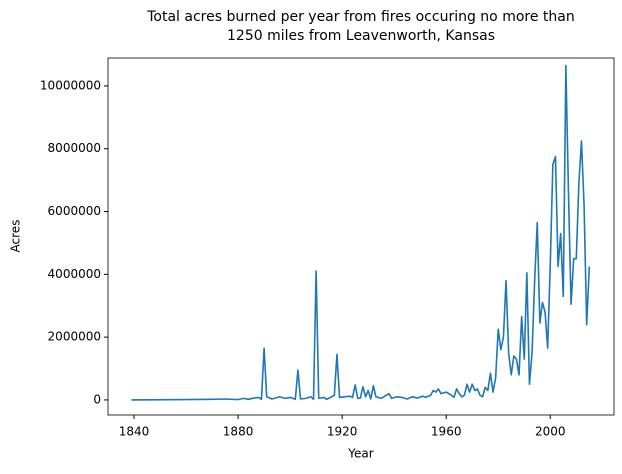 The height and width of the screenshot is (474, 622). What do you see at coordinates (70, 85) in the screenshot?
I see `y-tick-label: 10000000` at bounding box center [70, 85].